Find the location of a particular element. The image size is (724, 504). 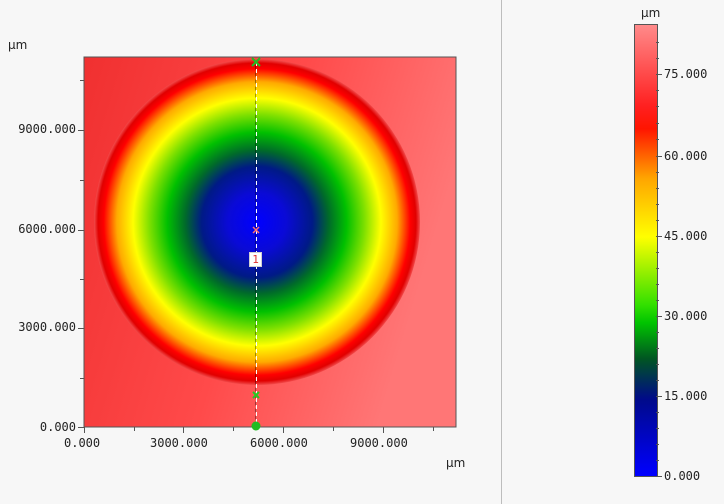

y-axis is located at coordinates (81, 242).